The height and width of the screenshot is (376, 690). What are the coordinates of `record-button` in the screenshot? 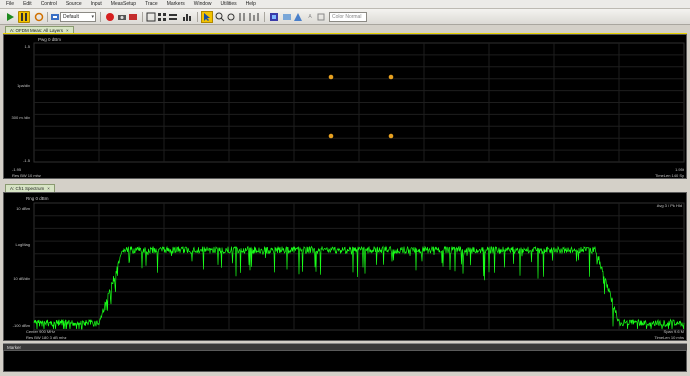 It's located at (109, 17).